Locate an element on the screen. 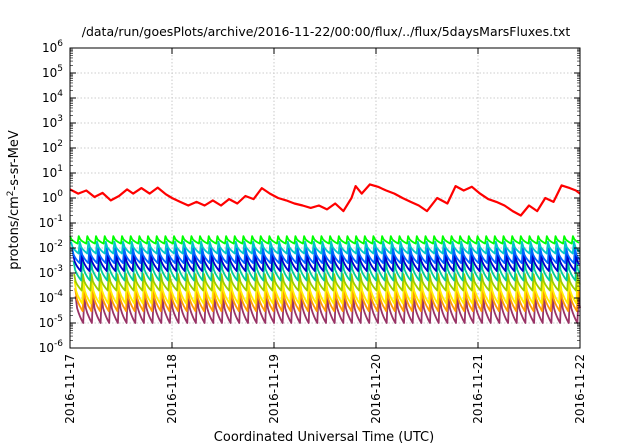 Image resolution: width=640 pixels, height=448 pixels. x-tick-label: 2016-11-19 is located at coordinates (274, 389).